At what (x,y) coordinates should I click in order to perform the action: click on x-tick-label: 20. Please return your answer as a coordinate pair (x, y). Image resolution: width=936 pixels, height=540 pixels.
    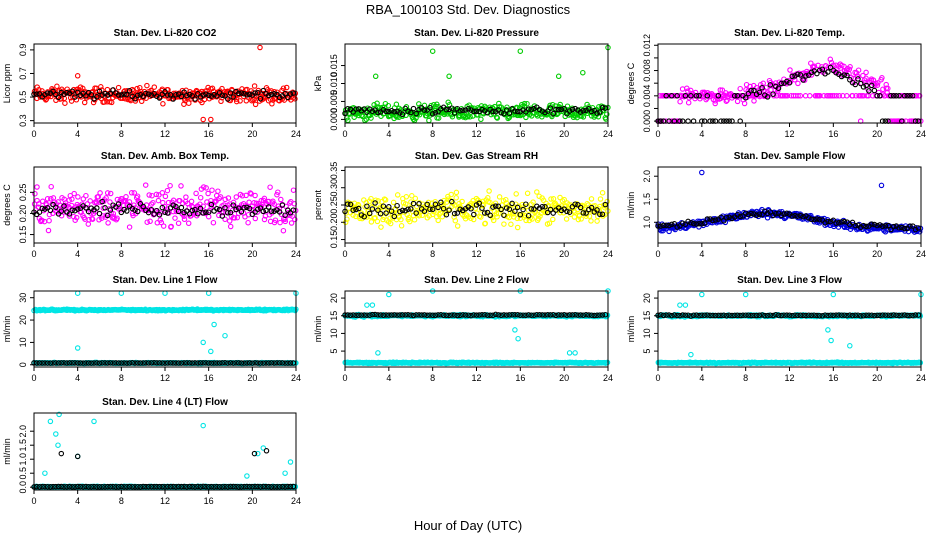
    Looking at the image, I should click on (252, 134).